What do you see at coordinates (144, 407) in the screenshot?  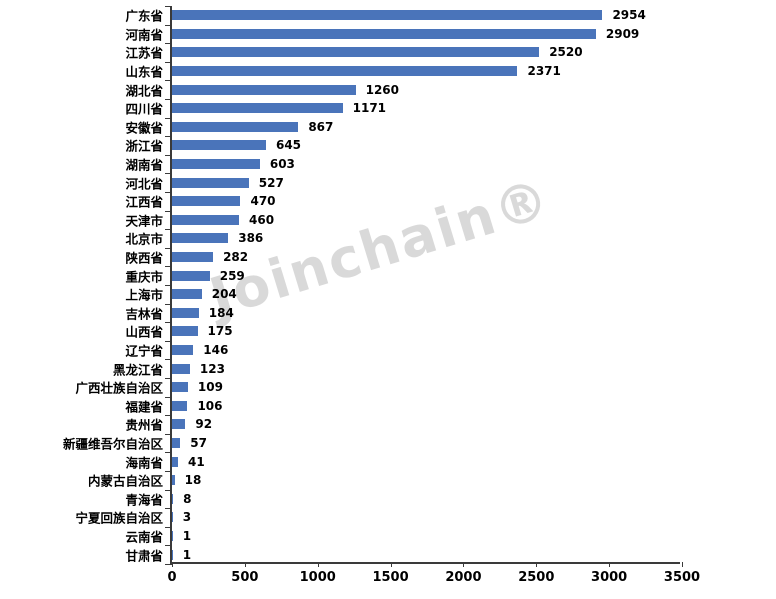 I see `category-label: 福建省` at bounding box center [144, 407].